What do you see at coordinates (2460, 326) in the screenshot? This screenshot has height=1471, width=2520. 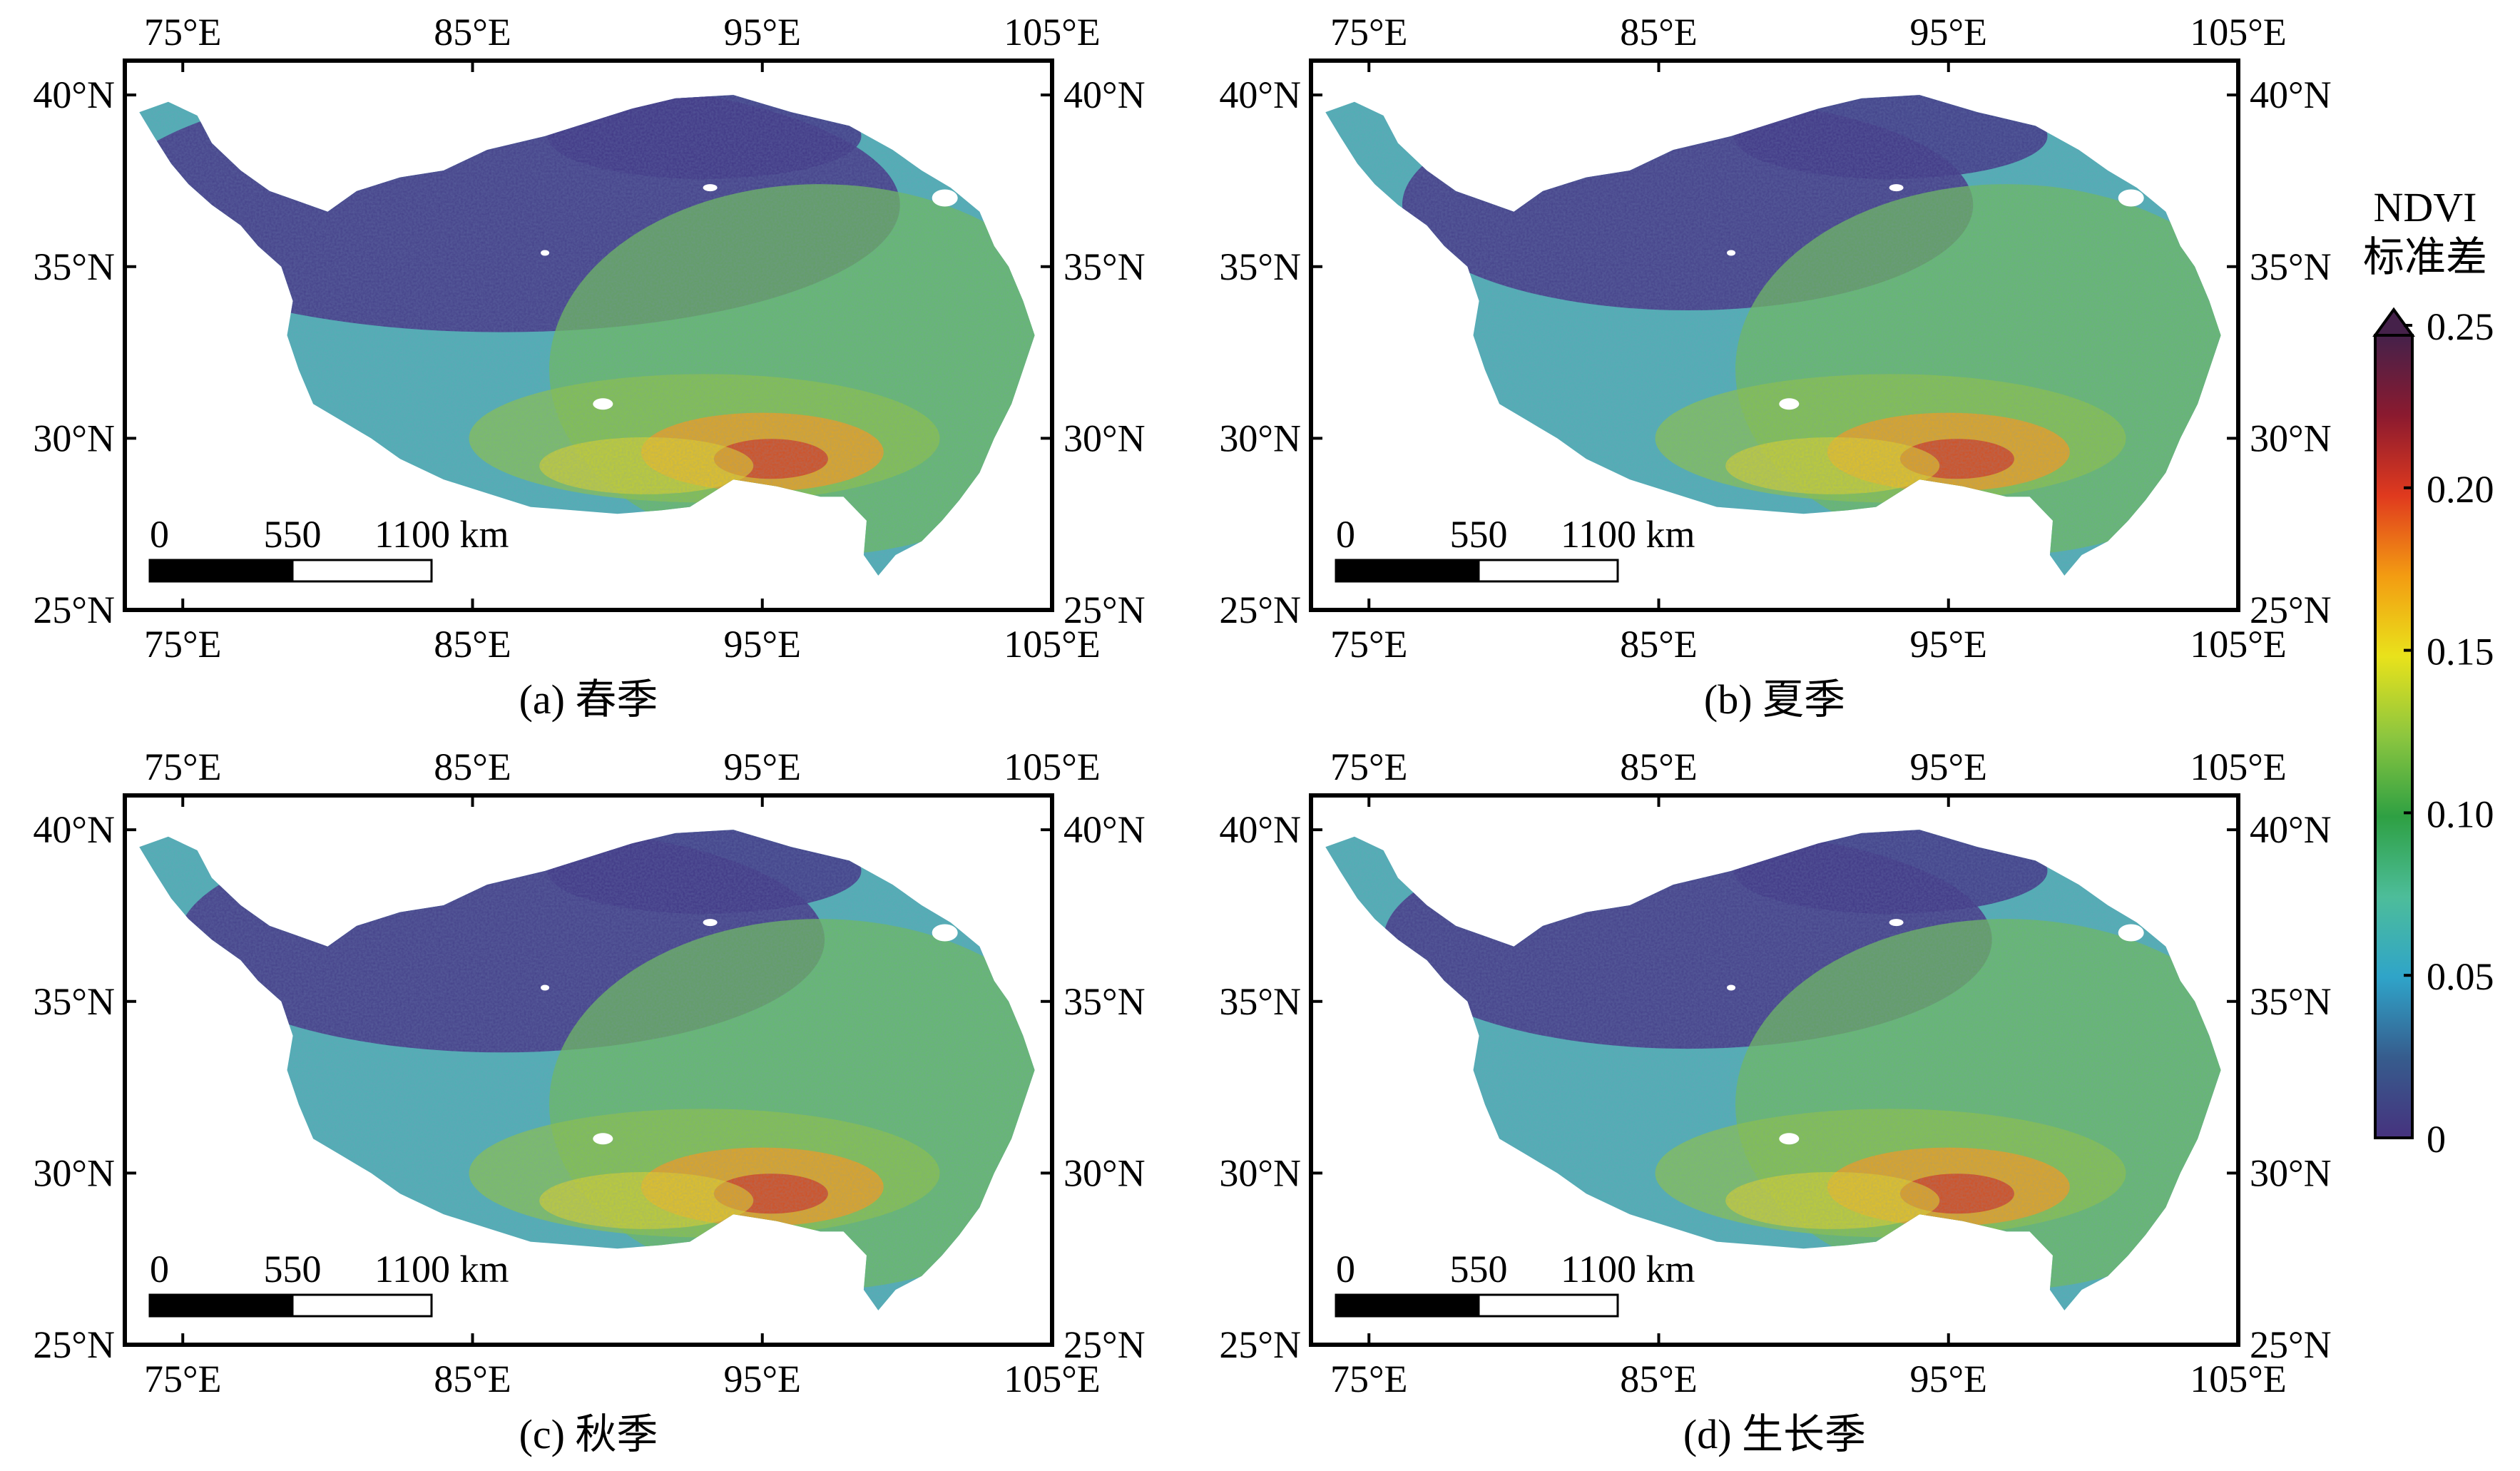 I see `colorbar-tick-label: 0.25` at bounding box center [2460, 326].